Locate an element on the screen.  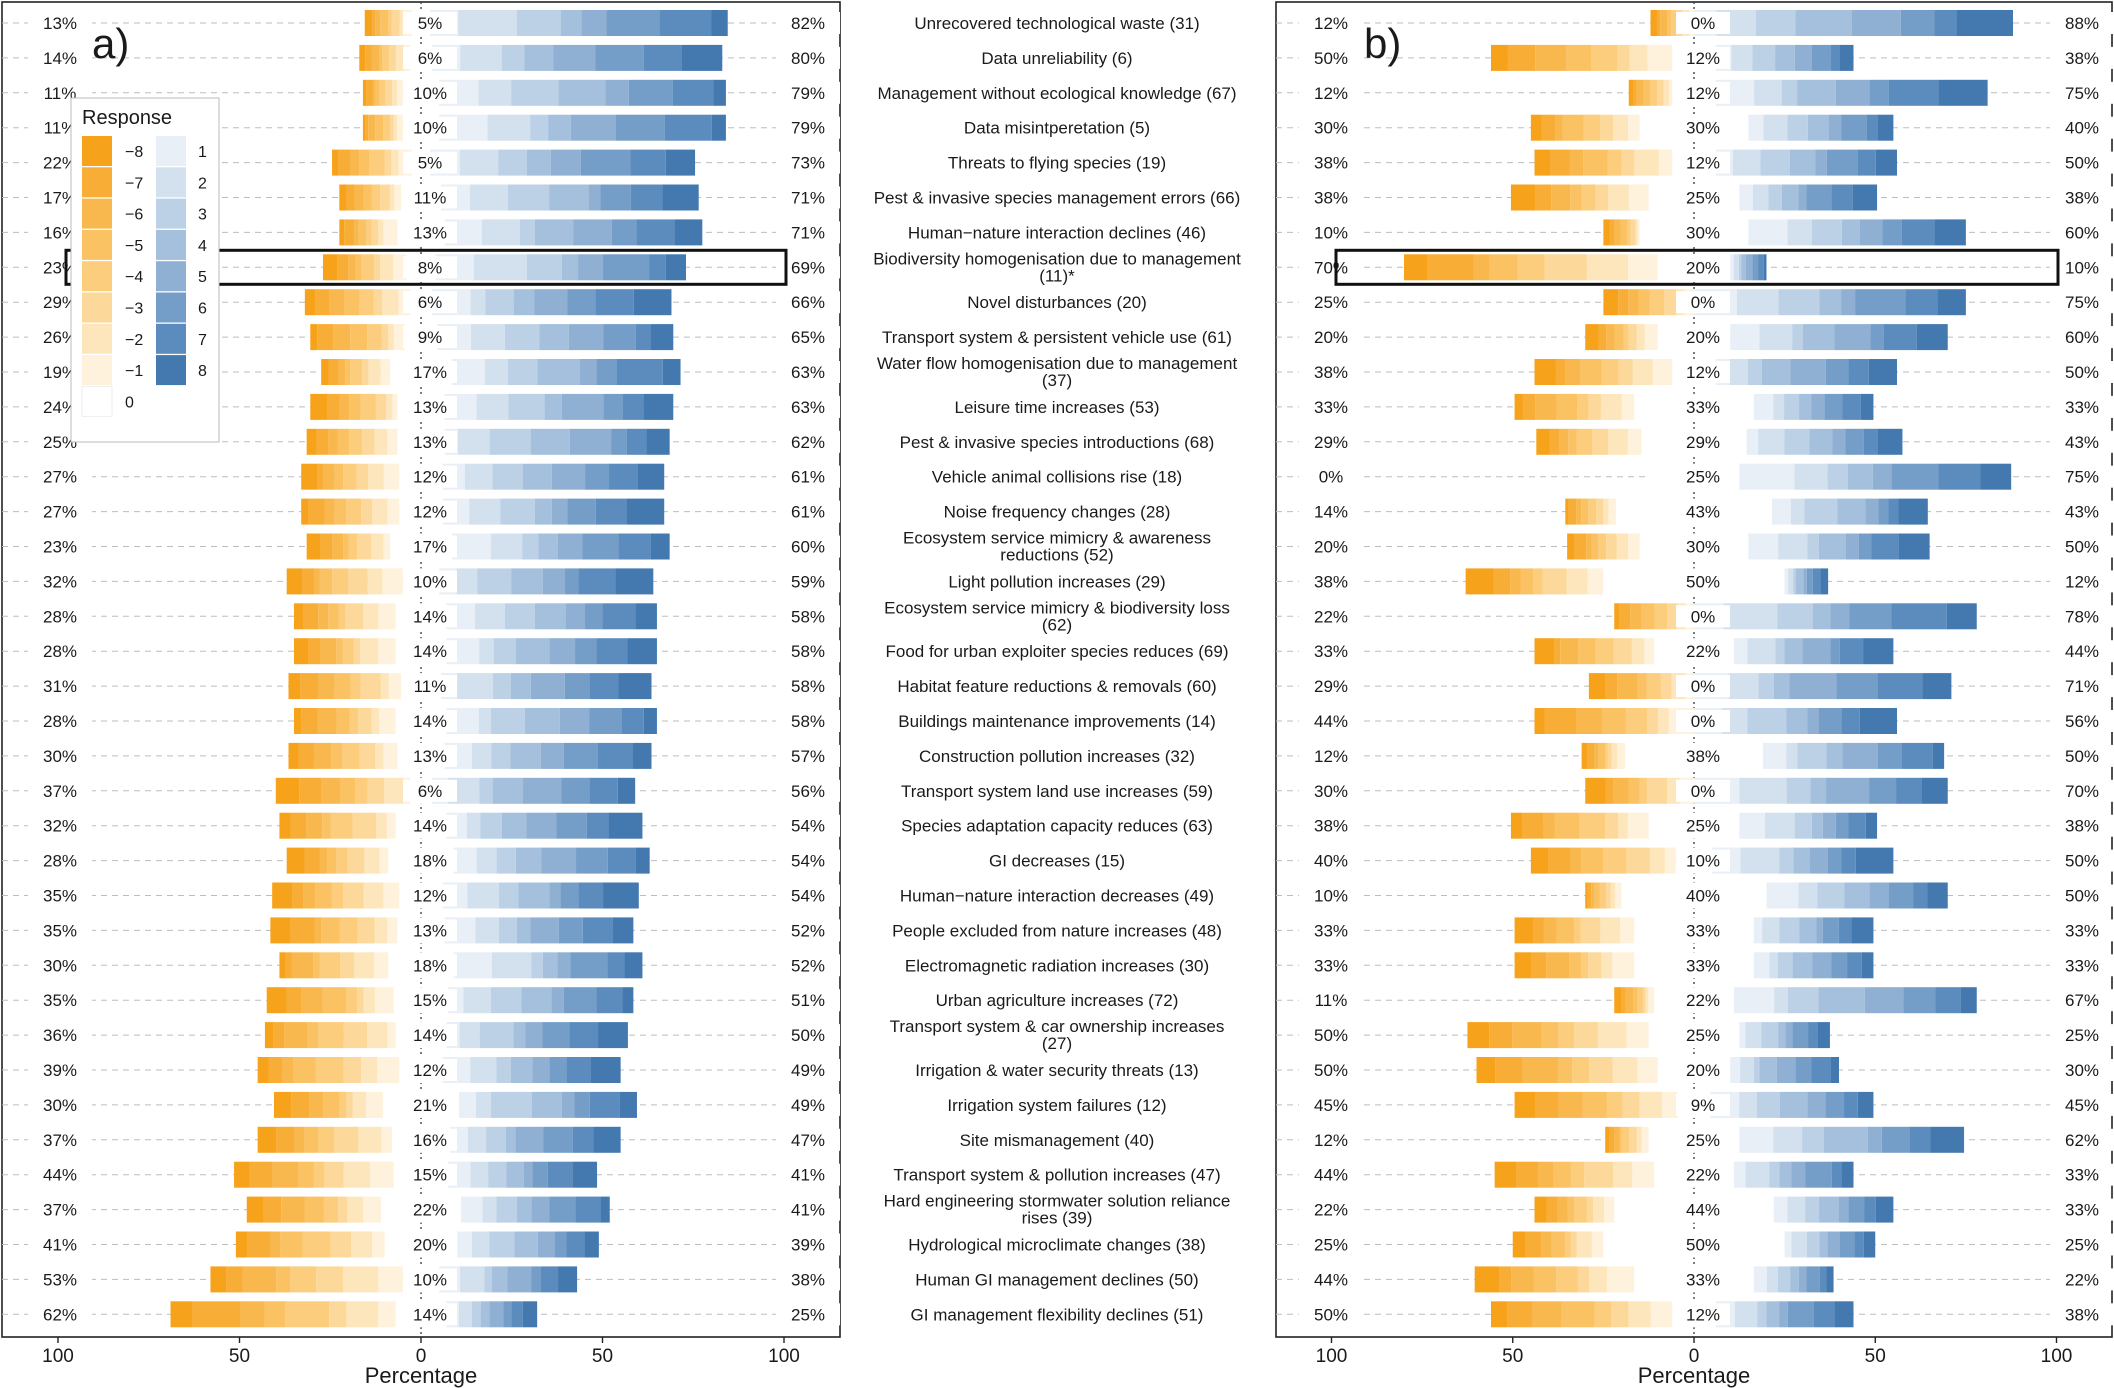
negative-pct-label: 35% is located at coordinates (60, 896).